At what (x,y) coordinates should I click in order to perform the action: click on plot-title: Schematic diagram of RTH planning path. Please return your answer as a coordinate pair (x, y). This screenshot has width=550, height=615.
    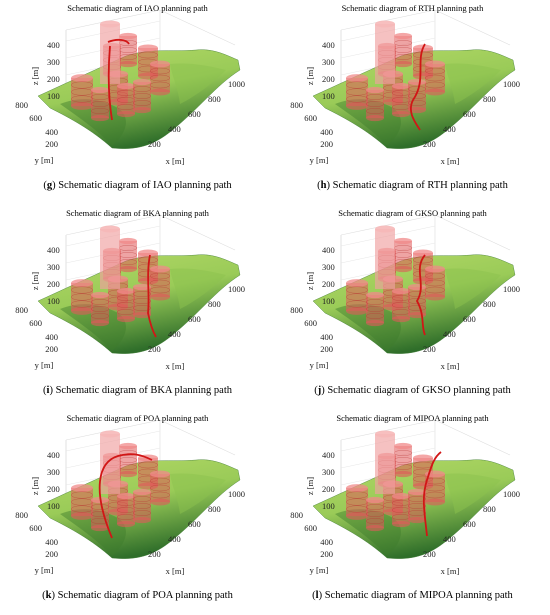
    Looking at the image, I should click on (412, 8).